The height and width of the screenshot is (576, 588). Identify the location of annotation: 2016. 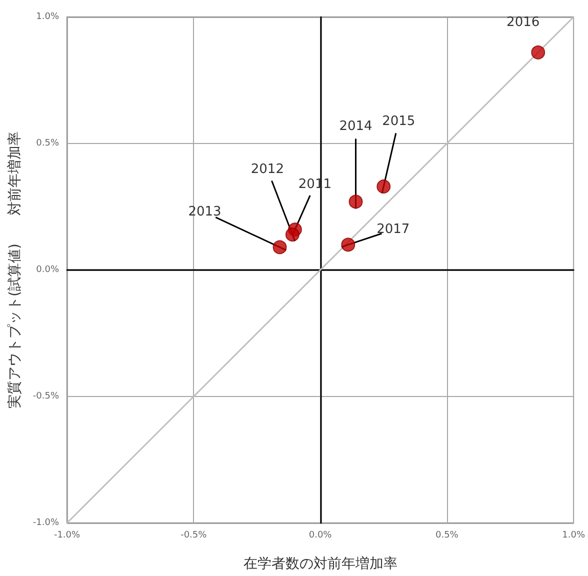
(523, 22).